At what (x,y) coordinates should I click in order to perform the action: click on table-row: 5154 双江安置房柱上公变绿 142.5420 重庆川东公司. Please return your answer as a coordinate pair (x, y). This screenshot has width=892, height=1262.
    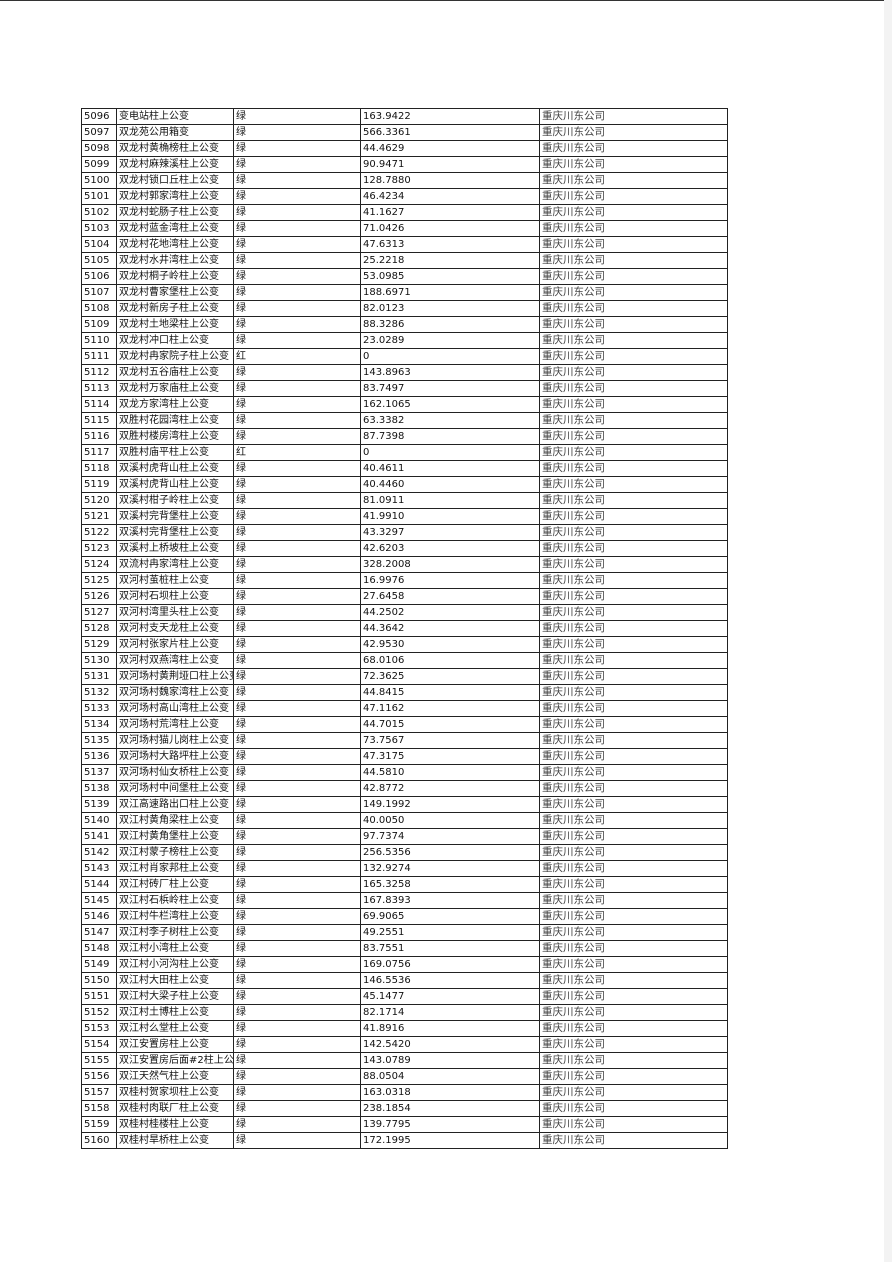
    Looking at the image, I should click on (404, 1044).